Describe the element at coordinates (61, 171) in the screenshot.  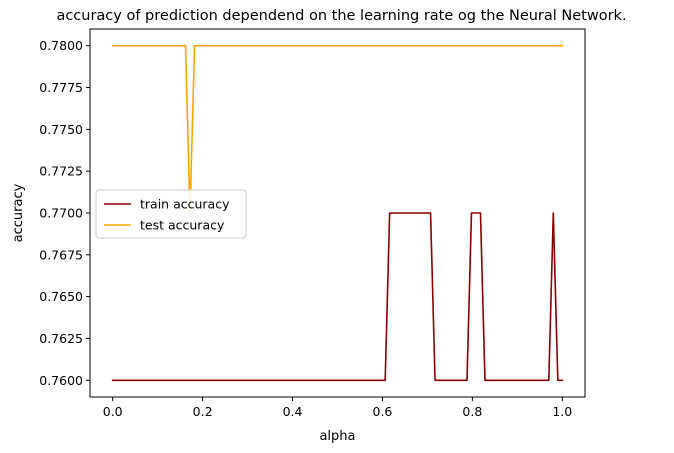
I see `y-tick-label: 0.7725` at that location.